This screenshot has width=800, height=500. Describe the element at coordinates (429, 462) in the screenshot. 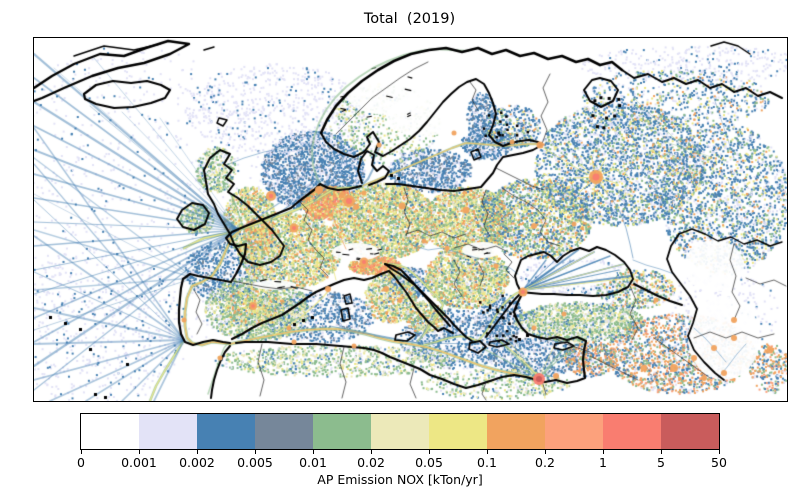

I see `colorbar-tick-label: 0.05` at that location.